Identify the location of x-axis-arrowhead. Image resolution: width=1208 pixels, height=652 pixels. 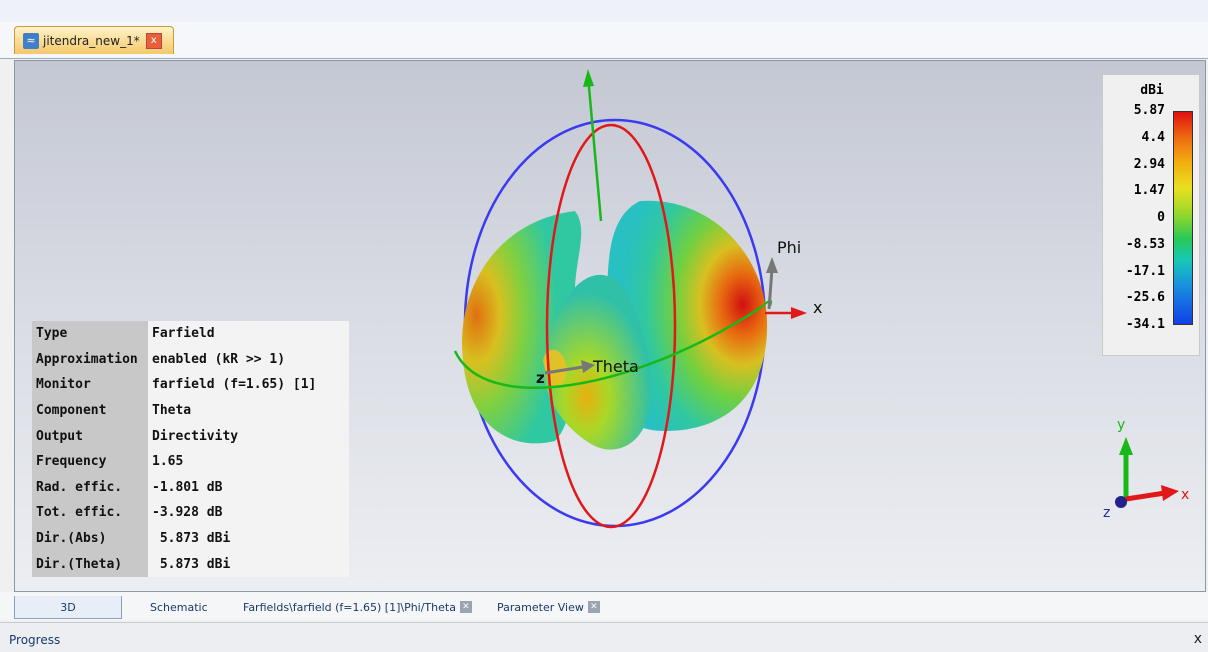
(799, 313).